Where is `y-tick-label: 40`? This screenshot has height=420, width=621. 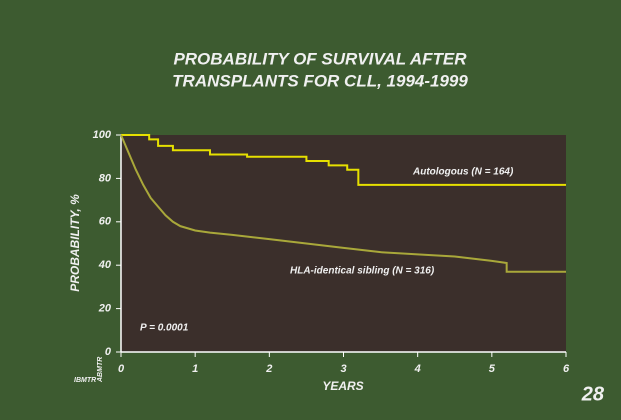 y-tick-label: 40 is located at coordinates (105, 265).